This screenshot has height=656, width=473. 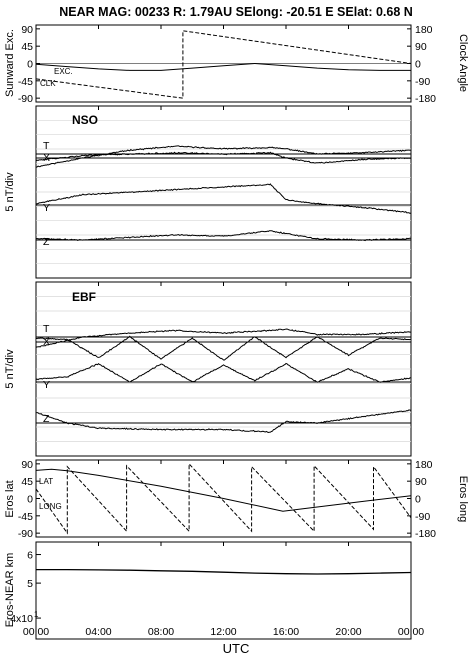 What do you see at coordinates (46, 208) in the screenshot?
I see `nso-y-label: Y` at bounding box center [46, 208].